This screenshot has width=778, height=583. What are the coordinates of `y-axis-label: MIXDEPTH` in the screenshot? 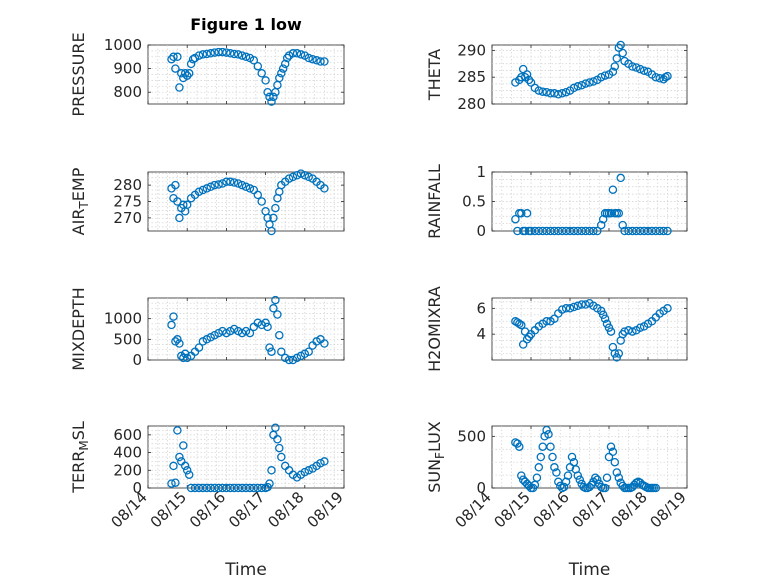 It's located at (78, 328).